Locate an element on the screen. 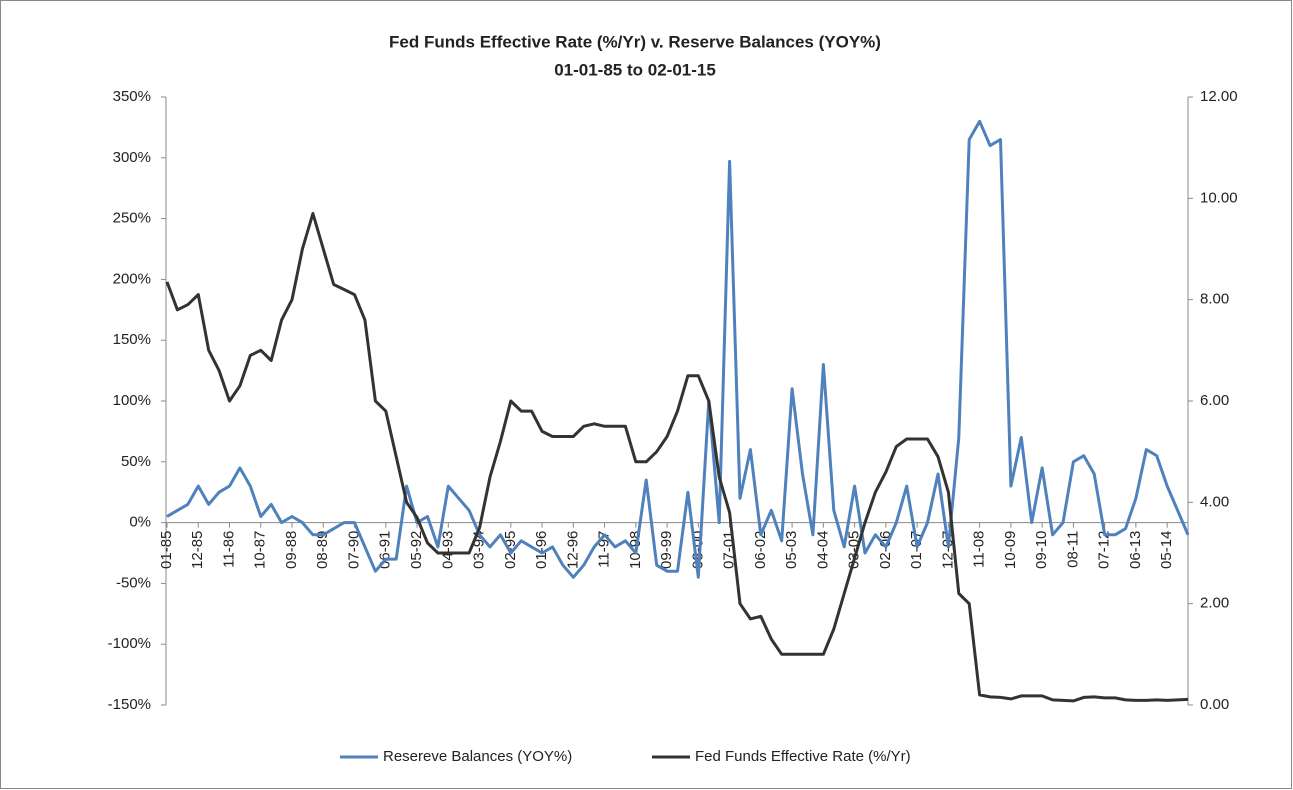 The image size is (1293, 790). y2-tick-label: 8.00 is located at coordinates (1214, 299).